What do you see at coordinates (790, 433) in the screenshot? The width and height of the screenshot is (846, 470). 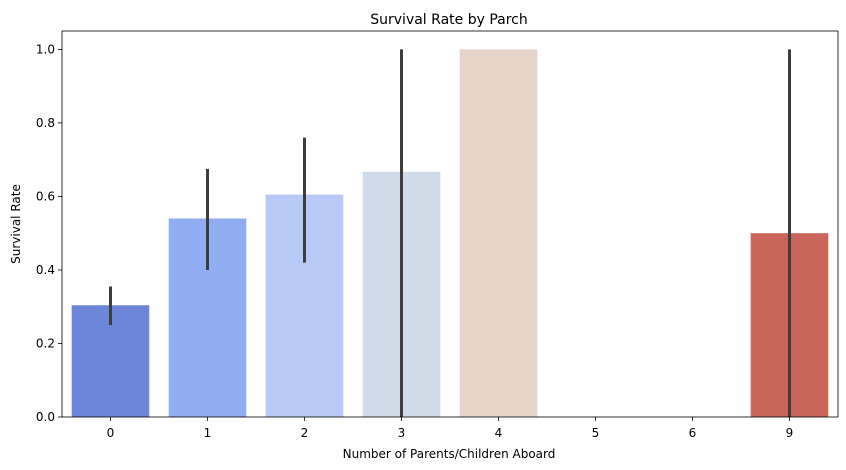 I see `x-tick-label-9: 9` at bounding box center [790, 433].